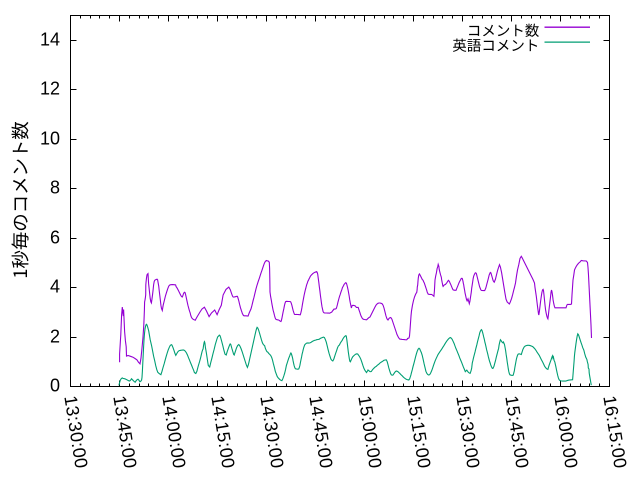 Image resolution: width=640 pixels, height=480 pixels. I want to click on svg-text: 4, so click(55, 286).